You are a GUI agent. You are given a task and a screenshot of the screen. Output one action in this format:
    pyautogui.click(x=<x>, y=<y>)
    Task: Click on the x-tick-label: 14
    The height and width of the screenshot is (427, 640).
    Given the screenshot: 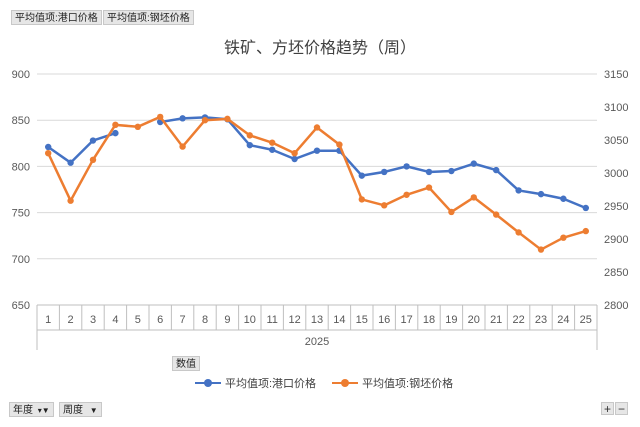 What is the action you would take?
    pyautogui.click(x=339, y=320)
    